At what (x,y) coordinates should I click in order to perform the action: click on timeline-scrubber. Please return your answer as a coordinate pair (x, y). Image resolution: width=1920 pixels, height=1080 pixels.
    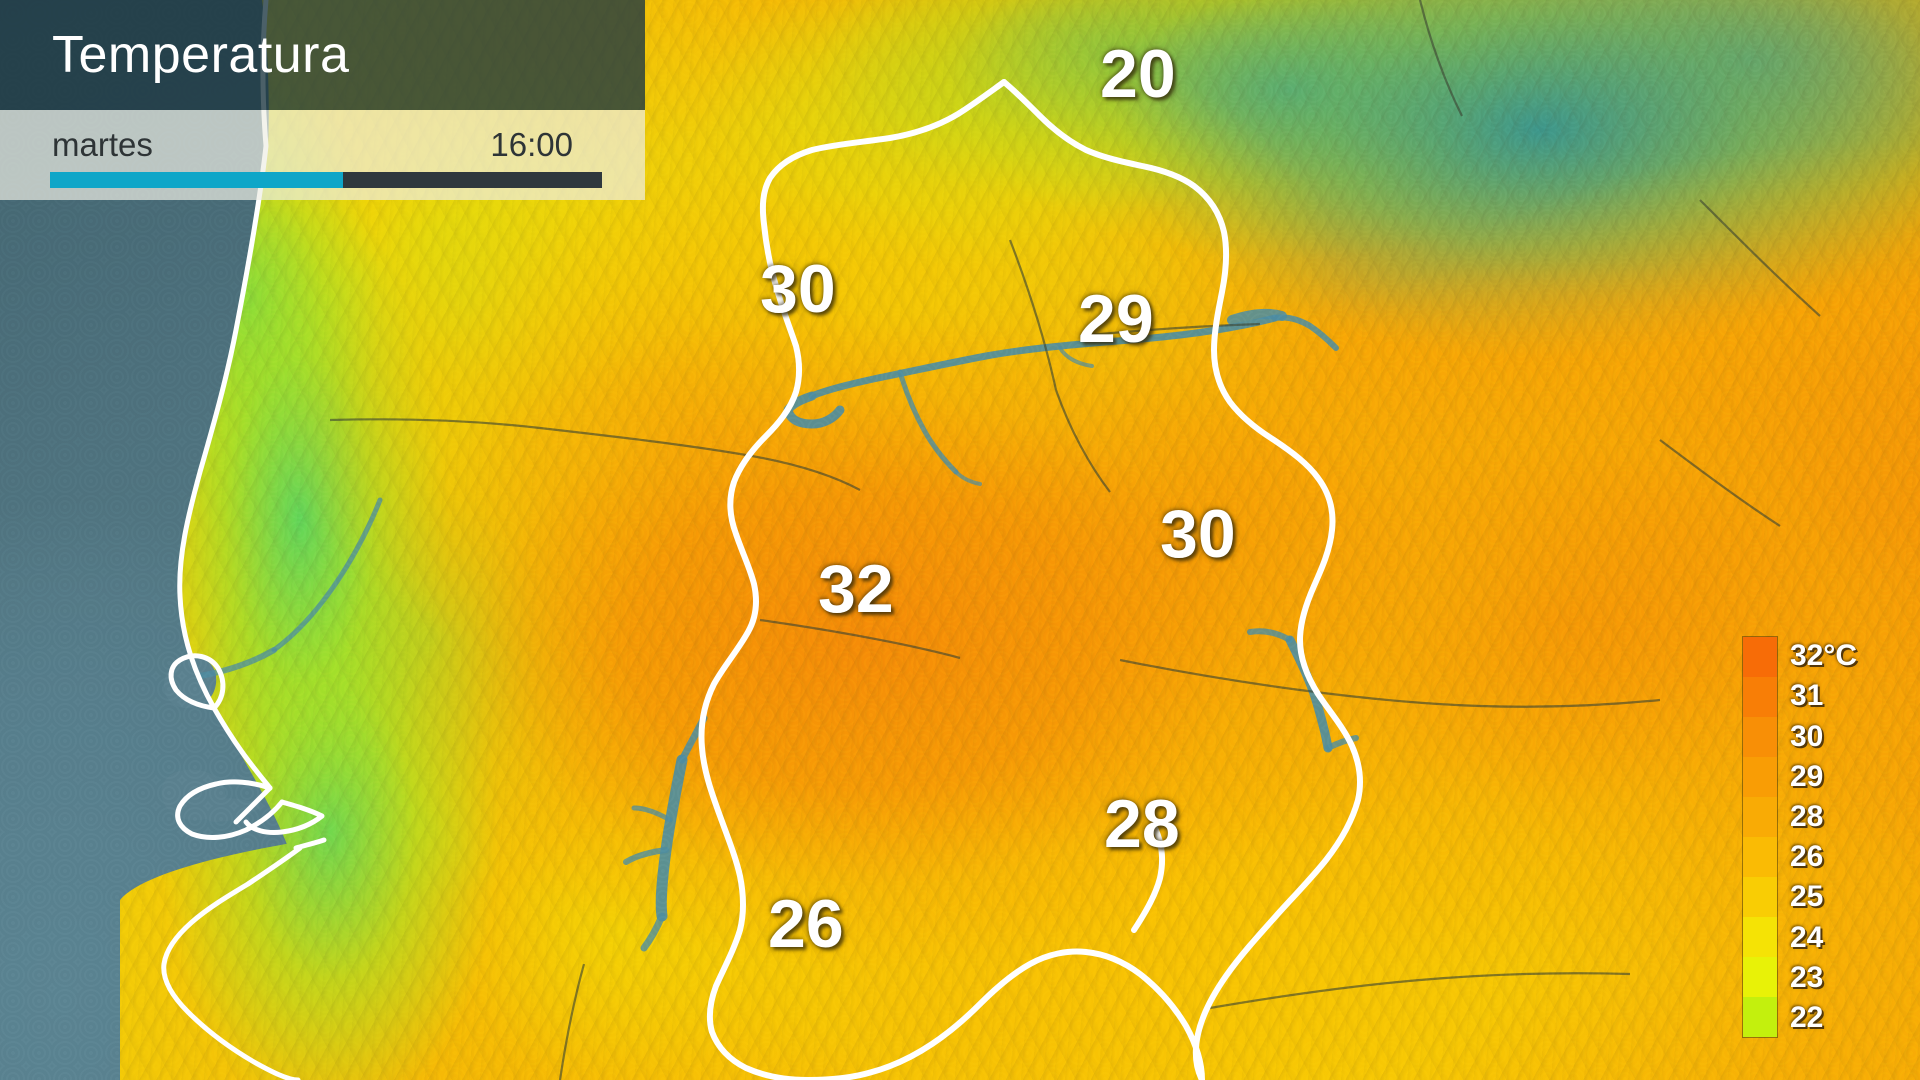
    Looking at the image, I should click on (326, 180).